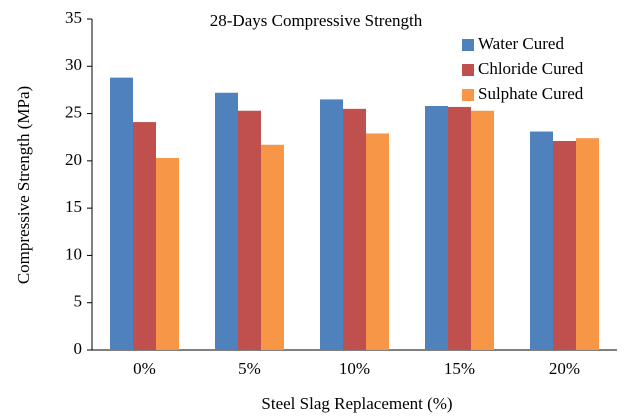 The height and width of the screenshot is (418, 624). What do you see at coordinates (73, 253) in the screenshot?
I see `y-tick-label: 10` at bounding box center [73, 253].